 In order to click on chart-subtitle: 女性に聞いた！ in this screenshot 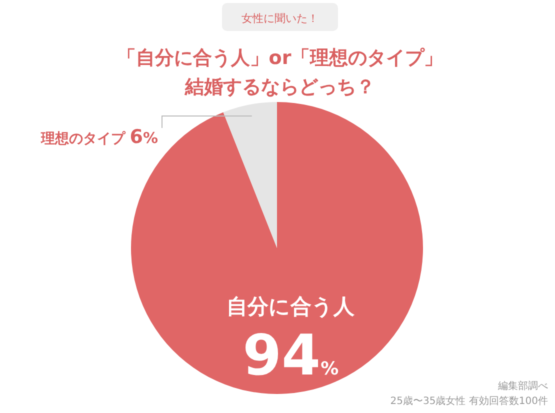, I will do `click(280, 18)`.